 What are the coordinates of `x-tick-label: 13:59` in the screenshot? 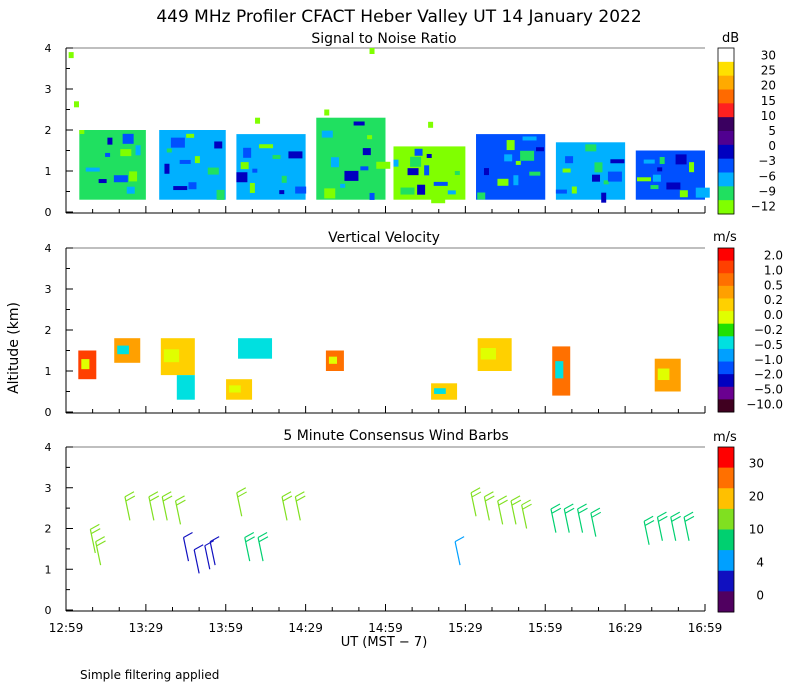 It's located at (225, 628).